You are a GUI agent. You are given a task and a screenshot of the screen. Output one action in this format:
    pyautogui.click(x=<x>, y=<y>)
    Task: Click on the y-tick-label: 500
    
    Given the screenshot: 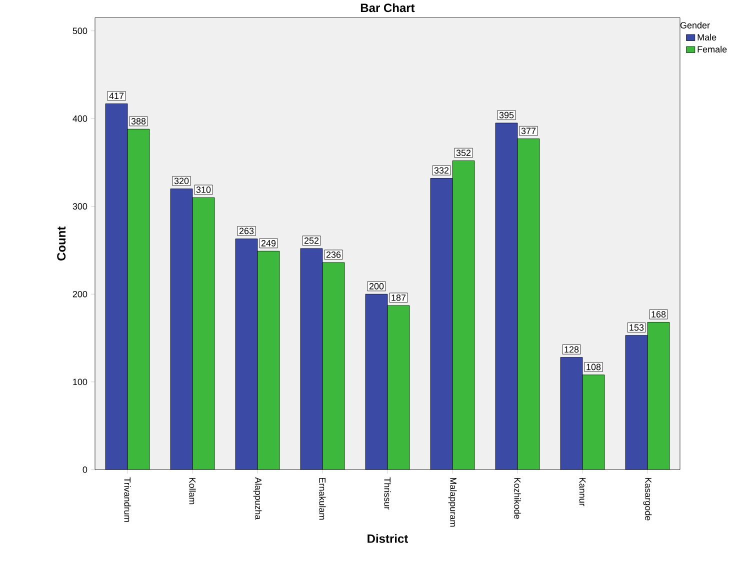 What is the action you would take?
    pyautogui.click(x=80, y=31)
    